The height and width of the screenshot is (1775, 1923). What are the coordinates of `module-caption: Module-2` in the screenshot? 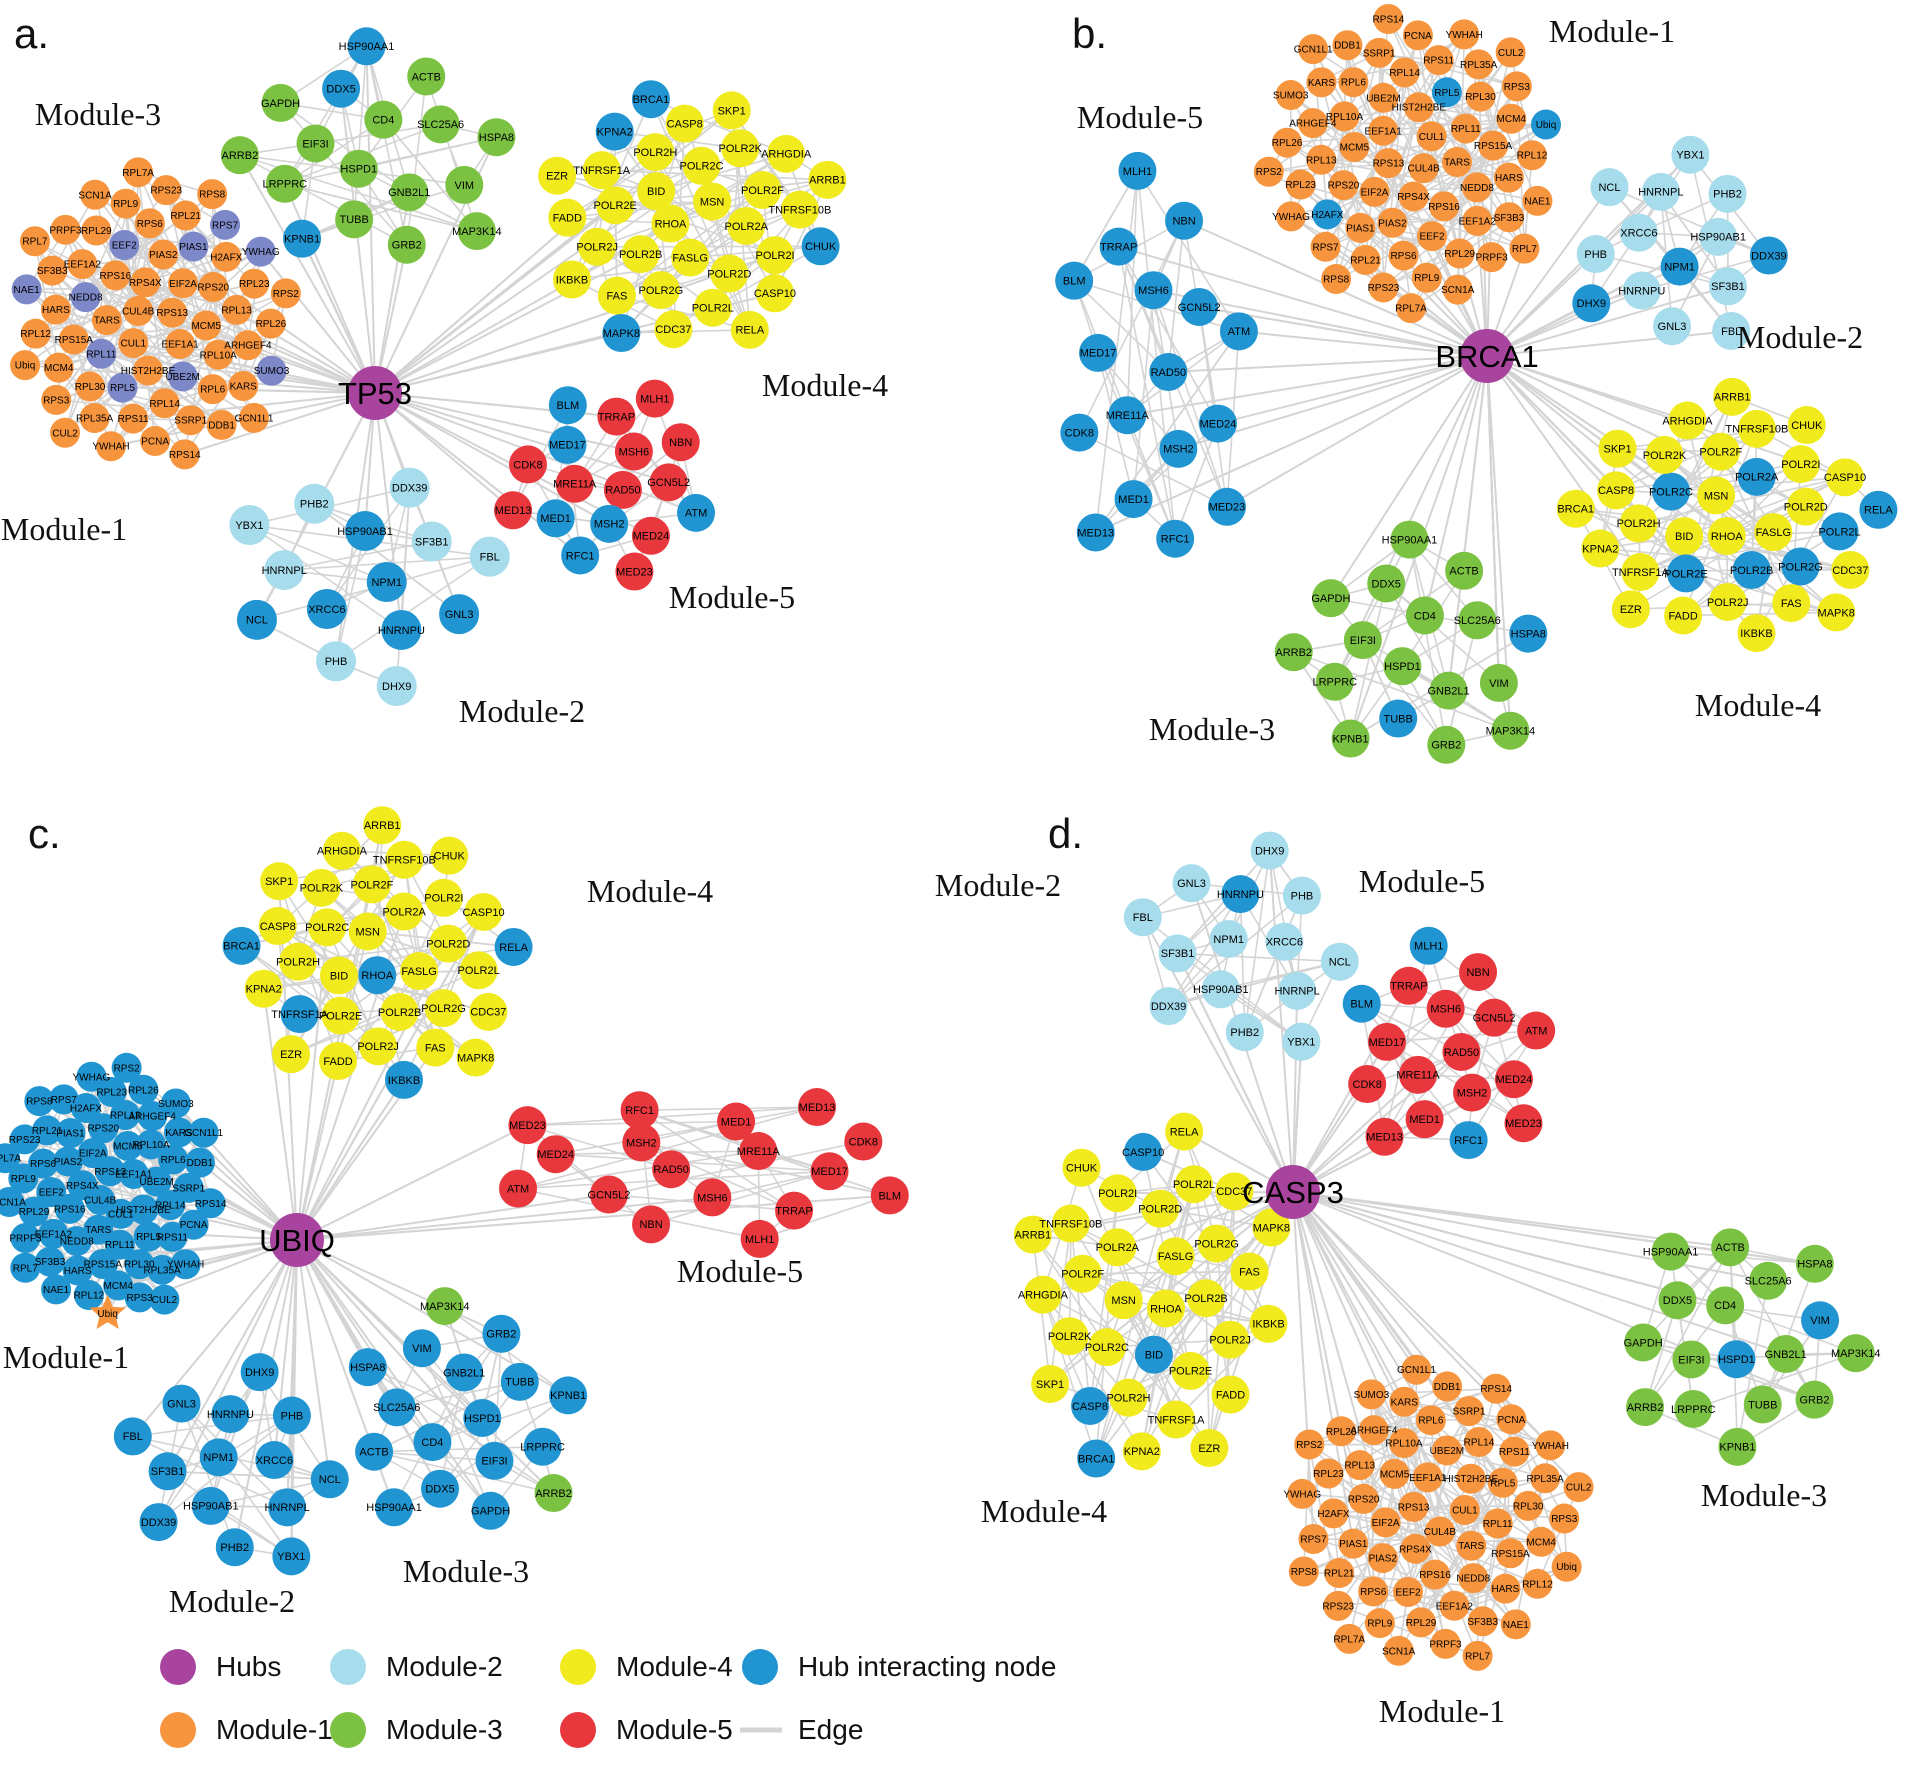 It's located at (998, 885).